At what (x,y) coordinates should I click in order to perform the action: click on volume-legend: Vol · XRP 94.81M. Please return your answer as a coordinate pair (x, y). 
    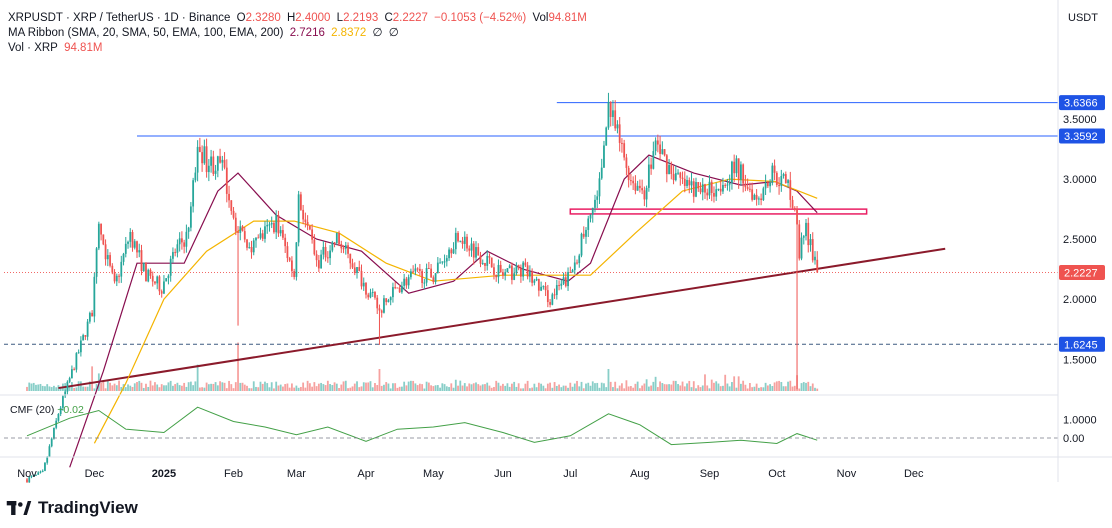
    Looking at the image, I should click on (56, 48).